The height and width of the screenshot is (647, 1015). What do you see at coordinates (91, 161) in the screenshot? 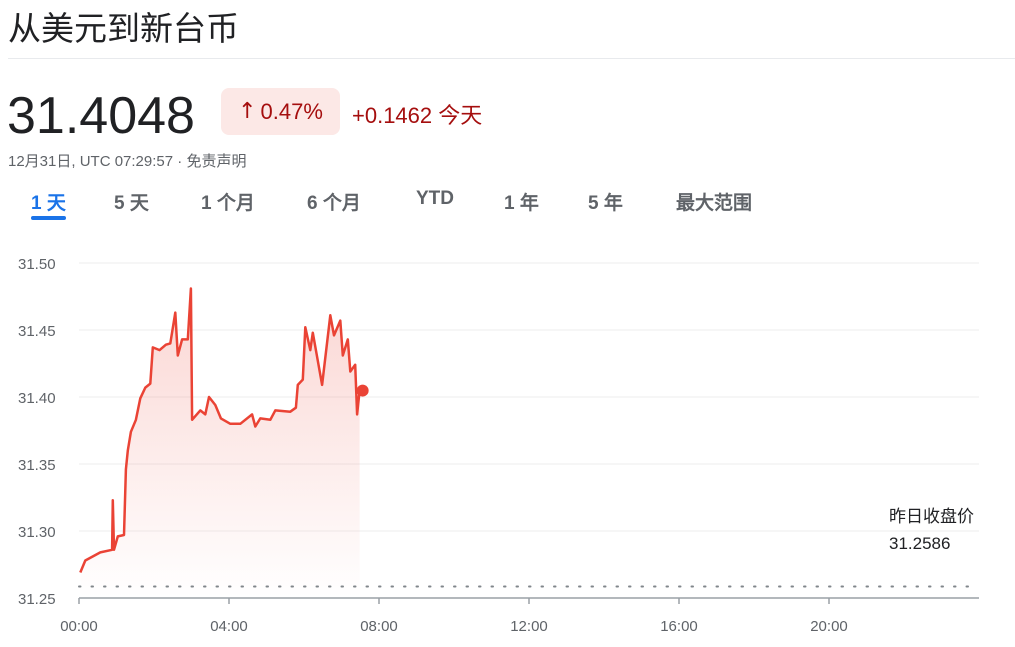
I see `timestamp: 12月31日, UTC 07:29:57` at bounding box center [91, 161].